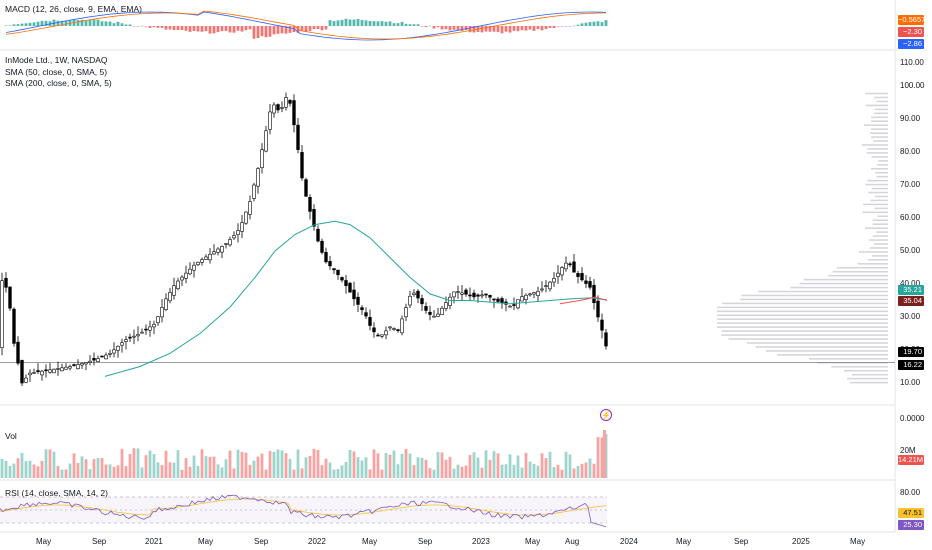  What do you see at coordinates (425, 541) in the screenshot?
I see `time-axis-tick: Sep` at bounding box center [425, 541].